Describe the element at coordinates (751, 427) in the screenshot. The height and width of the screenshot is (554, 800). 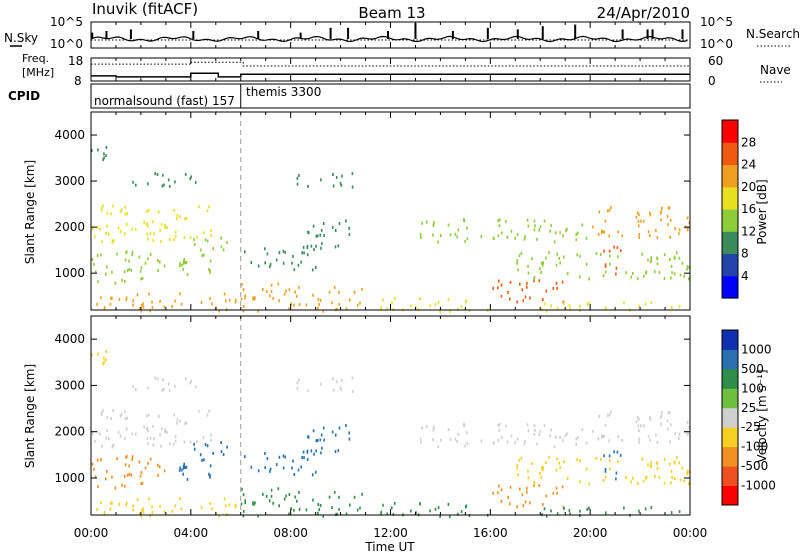
I see `velocity-colorbar-tick-label: -25` at that location.